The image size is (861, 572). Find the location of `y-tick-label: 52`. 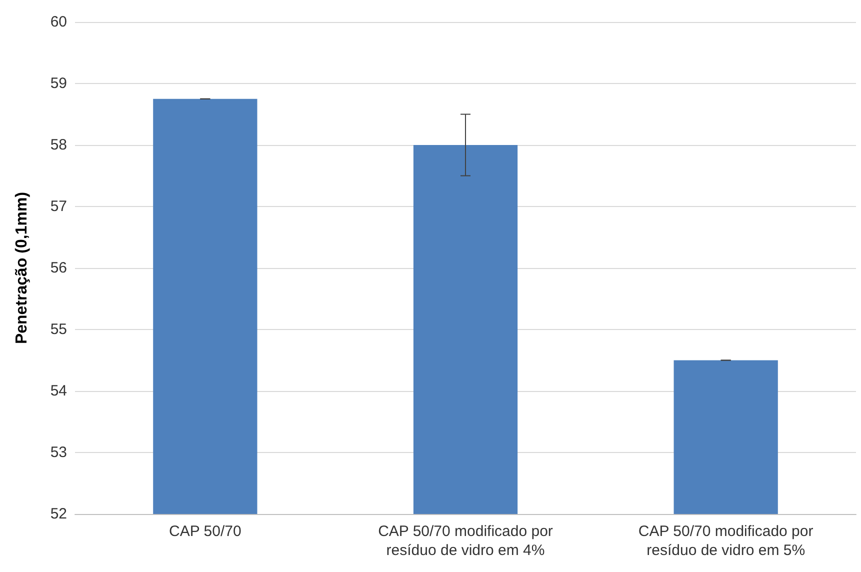

y-tick-label: 52 is located at coordinates (58, 514).